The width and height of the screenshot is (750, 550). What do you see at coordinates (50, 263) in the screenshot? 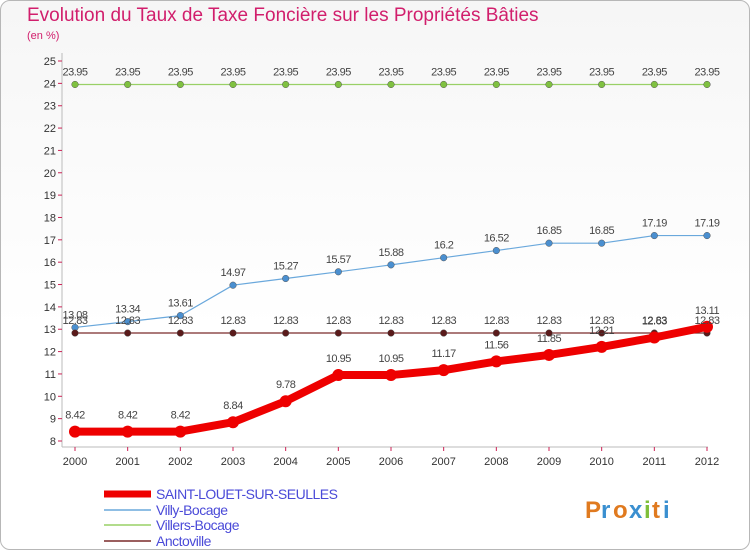
I see `y-tick-label: 16` at bounding box center [50, 263].